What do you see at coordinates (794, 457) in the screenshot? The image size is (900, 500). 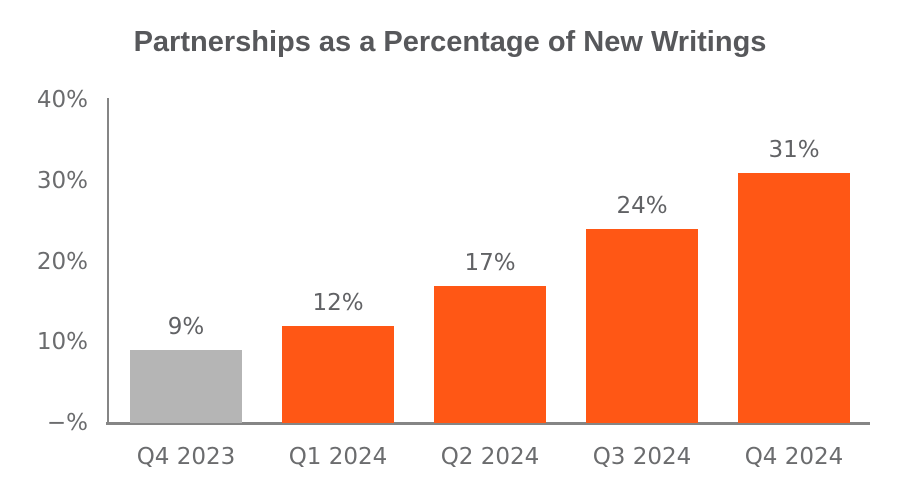 I see `x-axis-label-q4-2024: Q4 2024` at bounding box center [794, 457].